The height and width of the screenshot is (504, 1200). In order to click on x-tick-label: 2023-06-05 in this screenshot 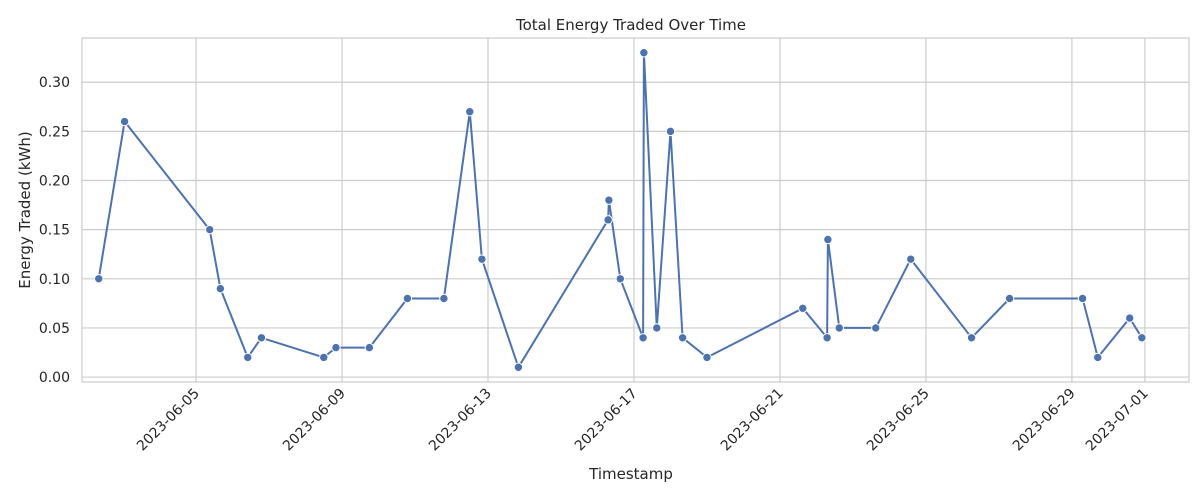, I will do `click(168, 420)`.